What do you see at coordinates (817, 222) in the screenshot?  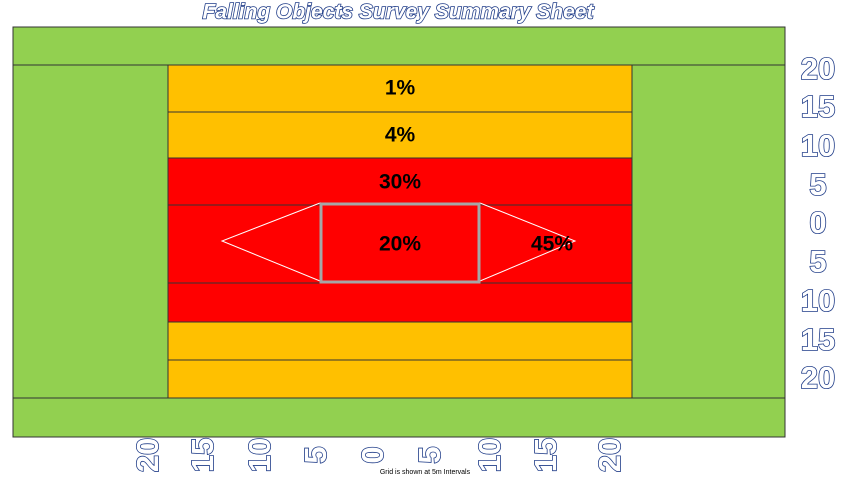 I see `side-scale-label: 0` at bounding box center [817, 222].